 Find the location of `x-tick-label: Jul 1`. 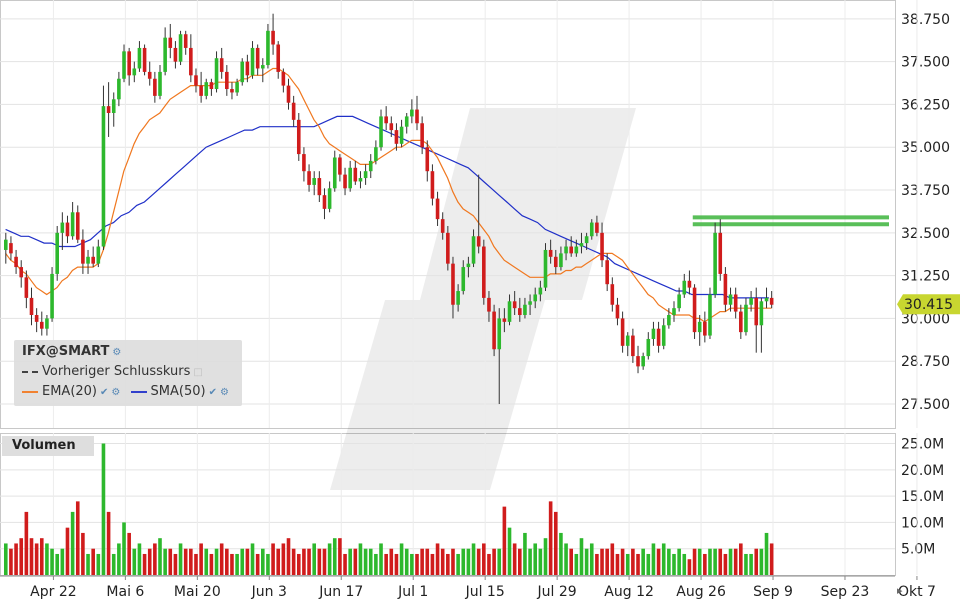

x-tick-label: Jul 1 is located at coordinates (412, 592).